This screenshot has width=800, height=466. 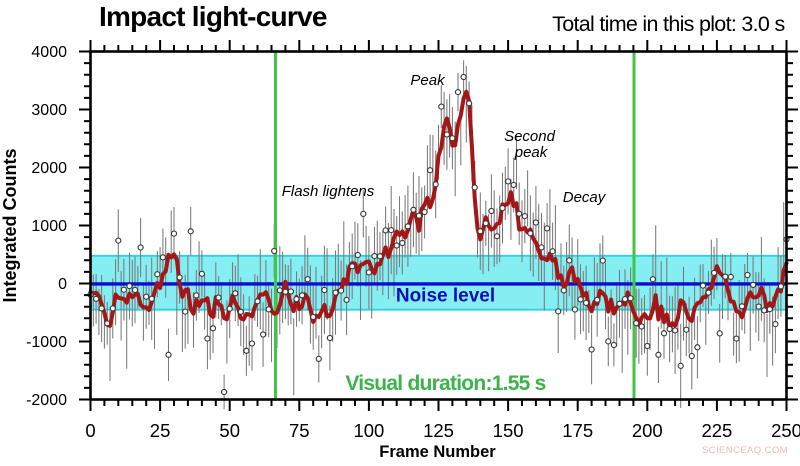 I want to click on svg-text: -2000, so click(x=46, y=400).